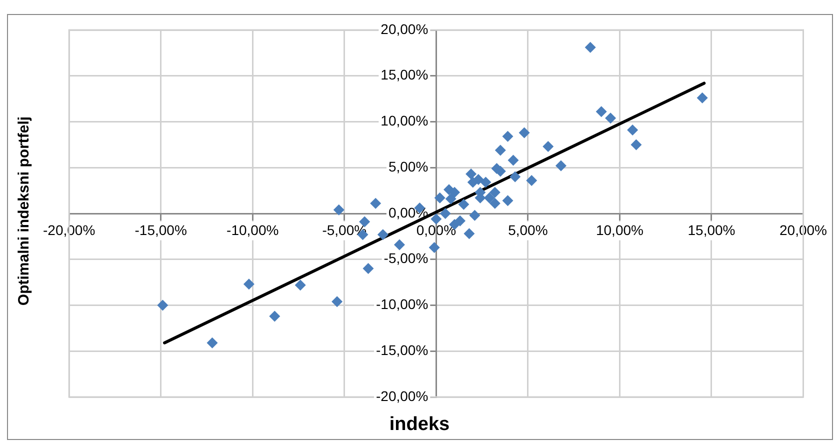 The width and height of the screenshot is (839, 442). What do you see at coordinates (402, 350) in the screenshot?
I see `y-tick-label: -15,00%` at bounding box center [402, 350].